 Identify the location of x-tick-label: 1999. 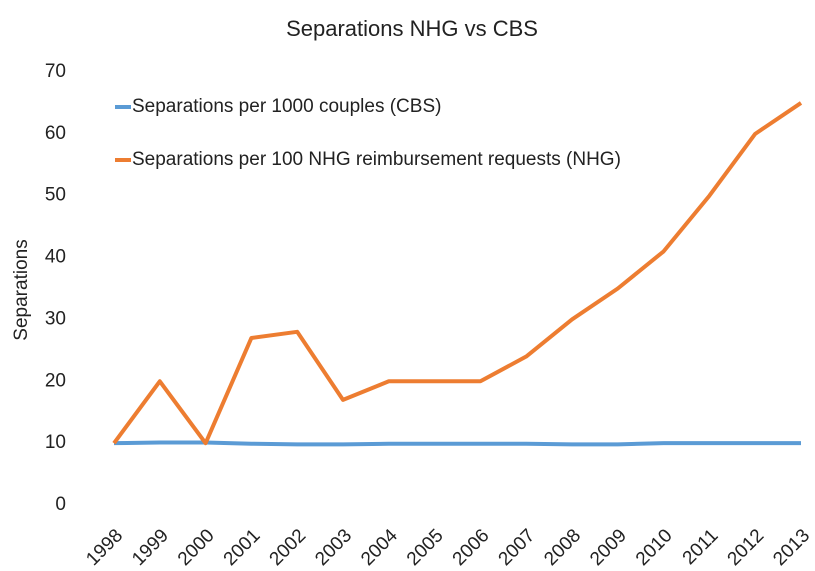
(150, 547).